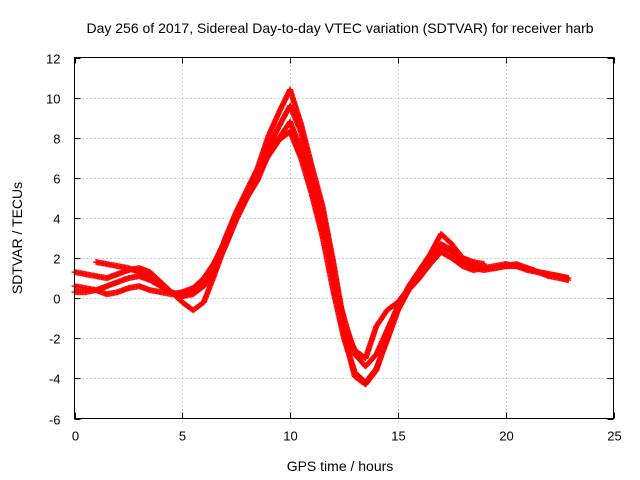  What do you see at coordinates (53, 59) in the screenshot?
I see `y-tick-label: 12` at bounding box center [53, 59].